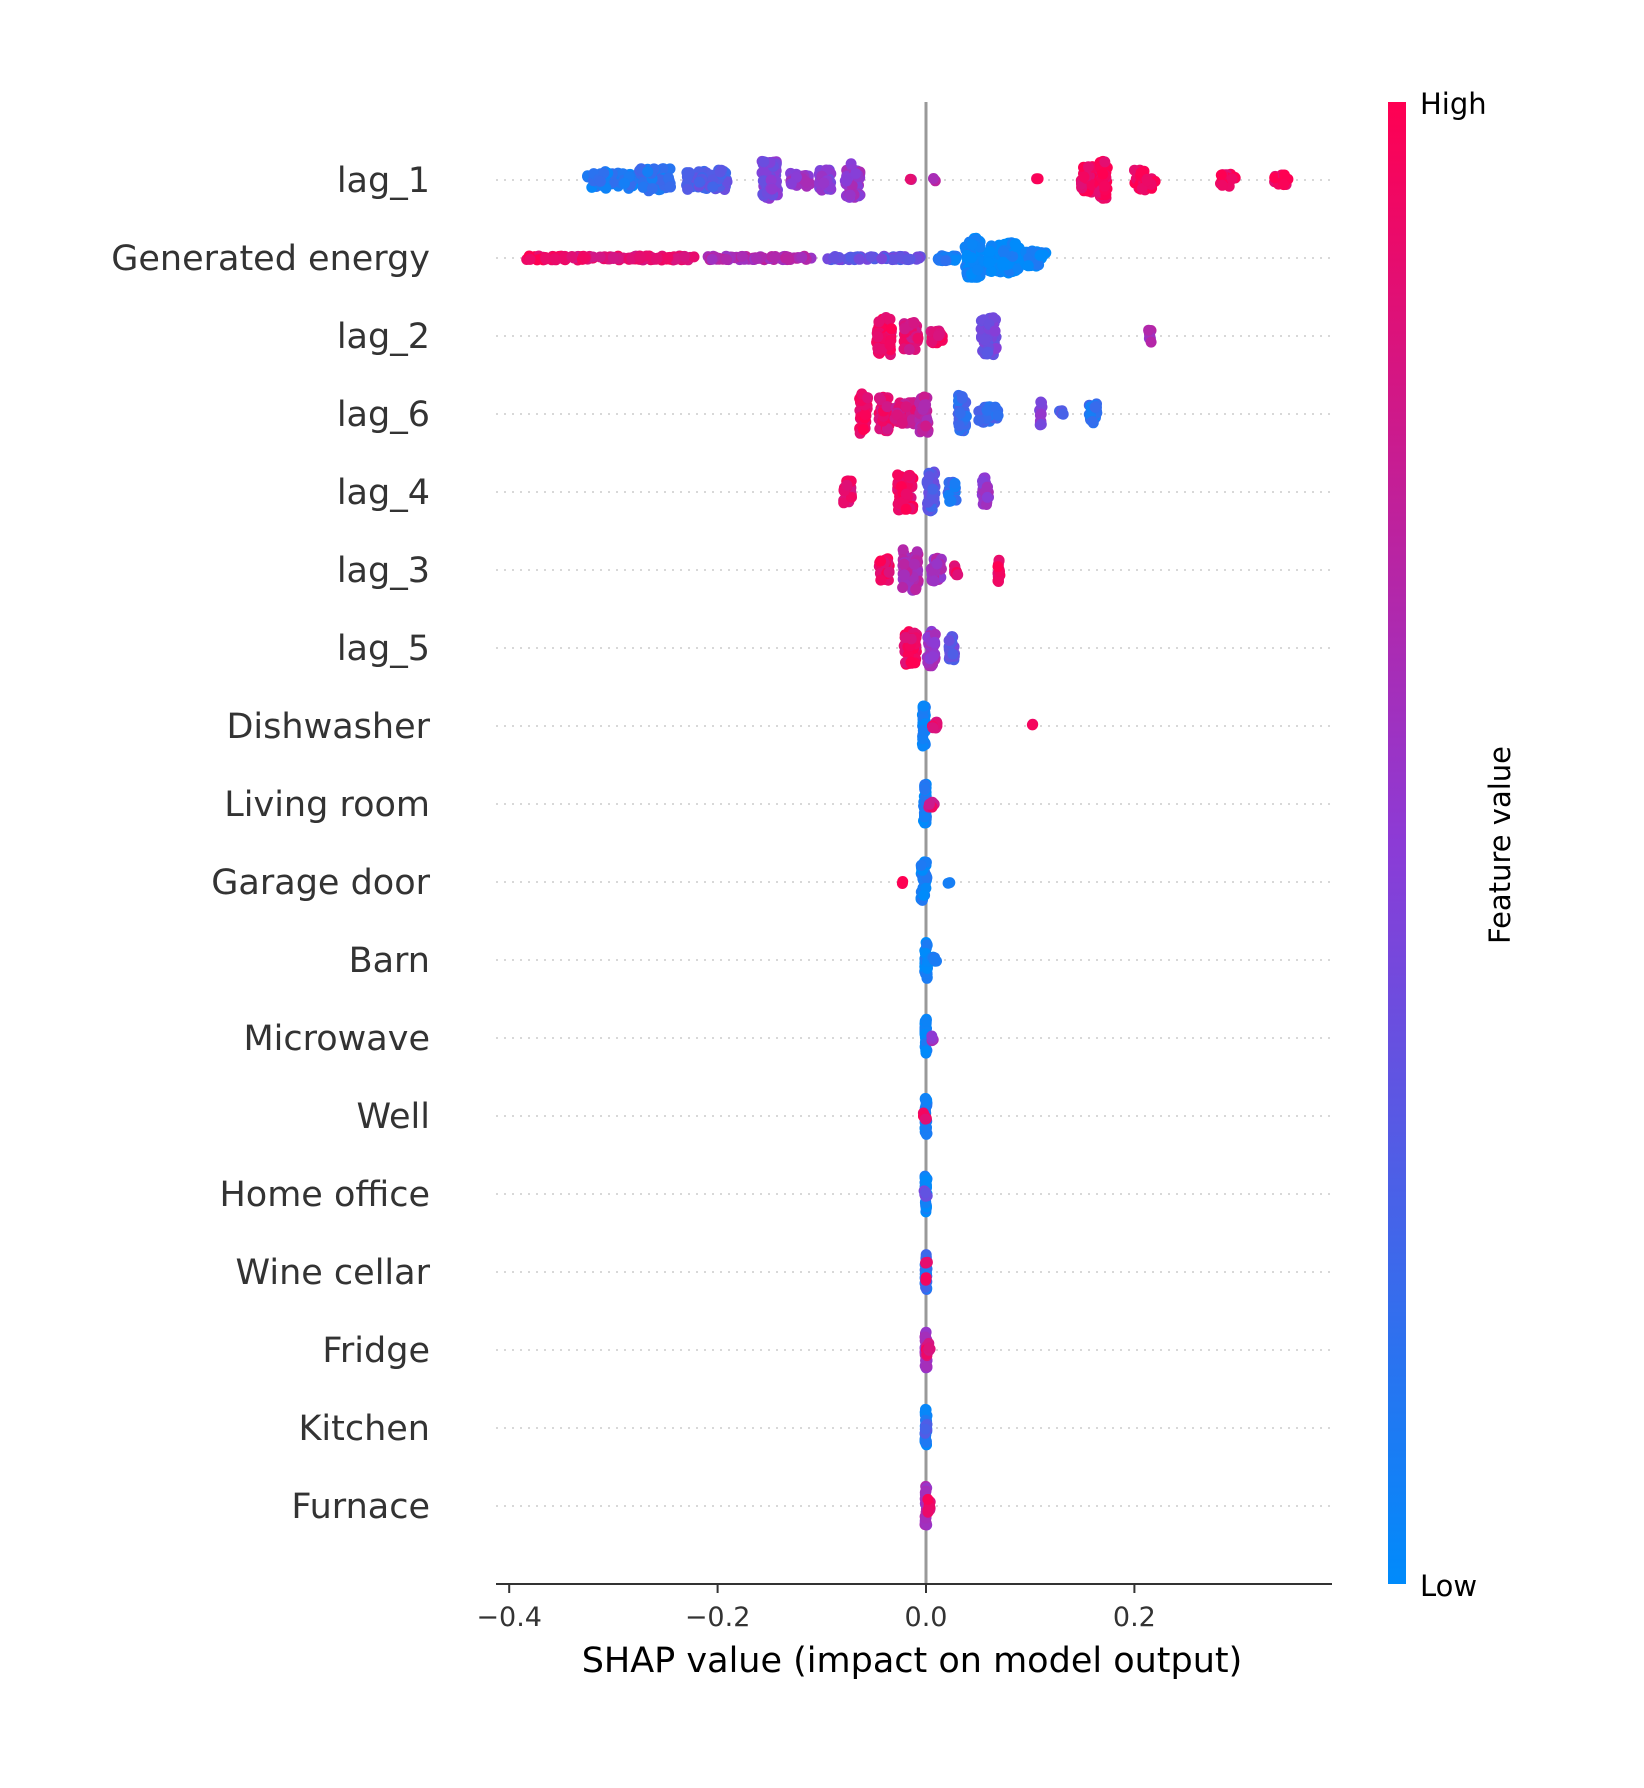 The image size is (1644, 1788). Describe the element at coordinates (1134, 1617) in the screenshot. I see `x-tick-label: 0.2` at that location.